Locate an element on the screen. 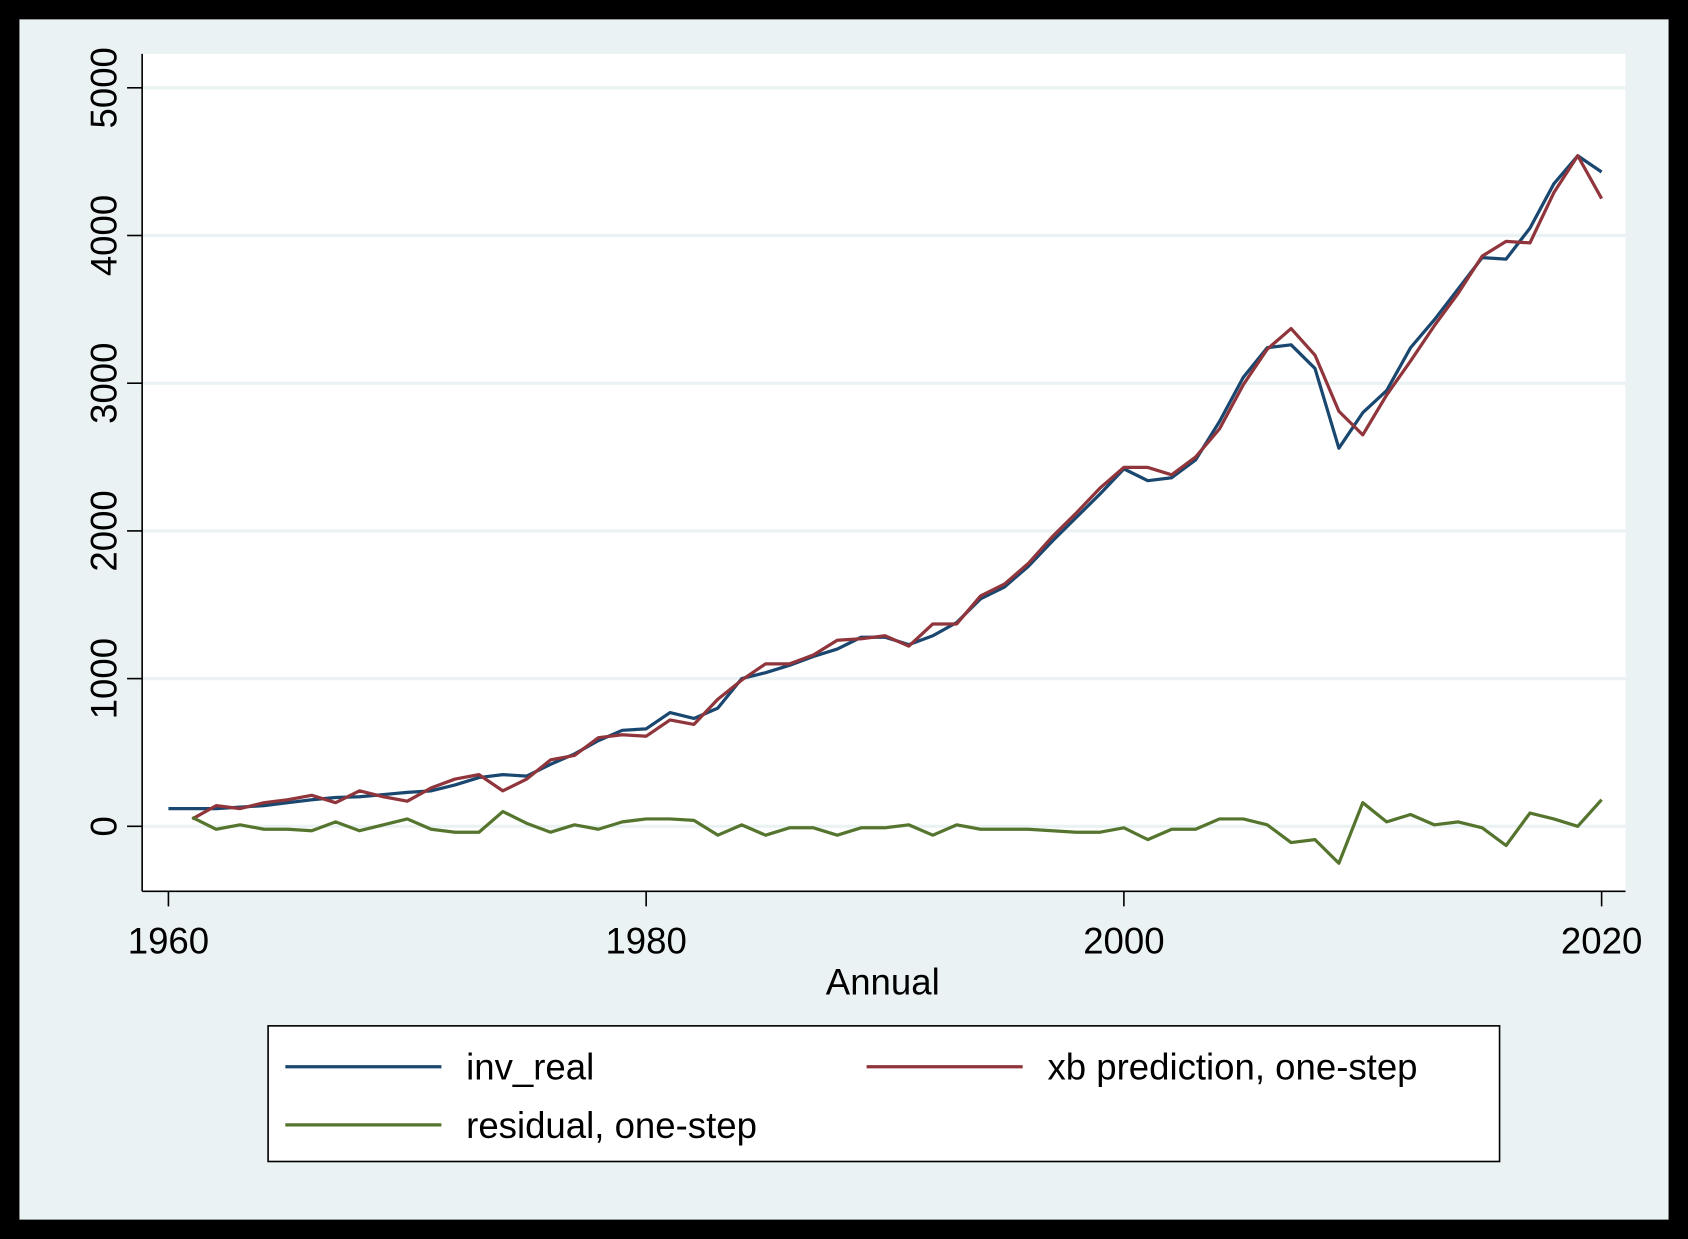 The image size is (1688, 1239). y-tick-label: 3000 is located at coordinates (103, 383).